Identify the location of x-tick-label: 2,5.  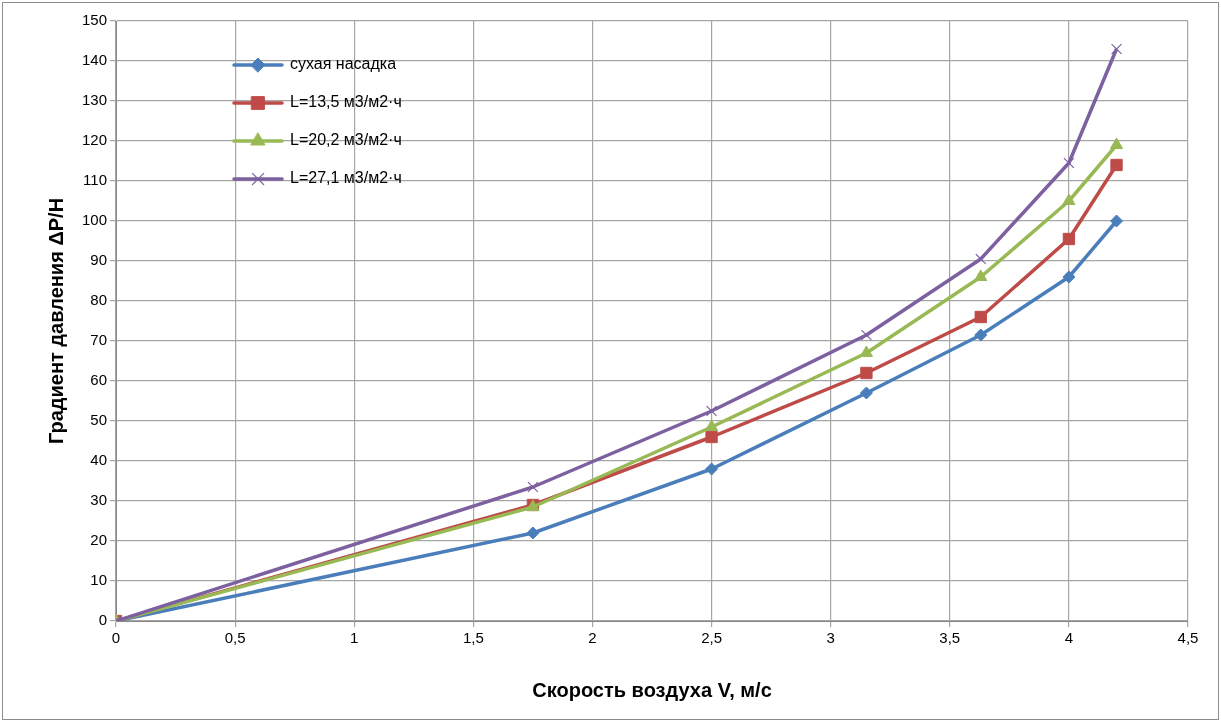
(711, 638).